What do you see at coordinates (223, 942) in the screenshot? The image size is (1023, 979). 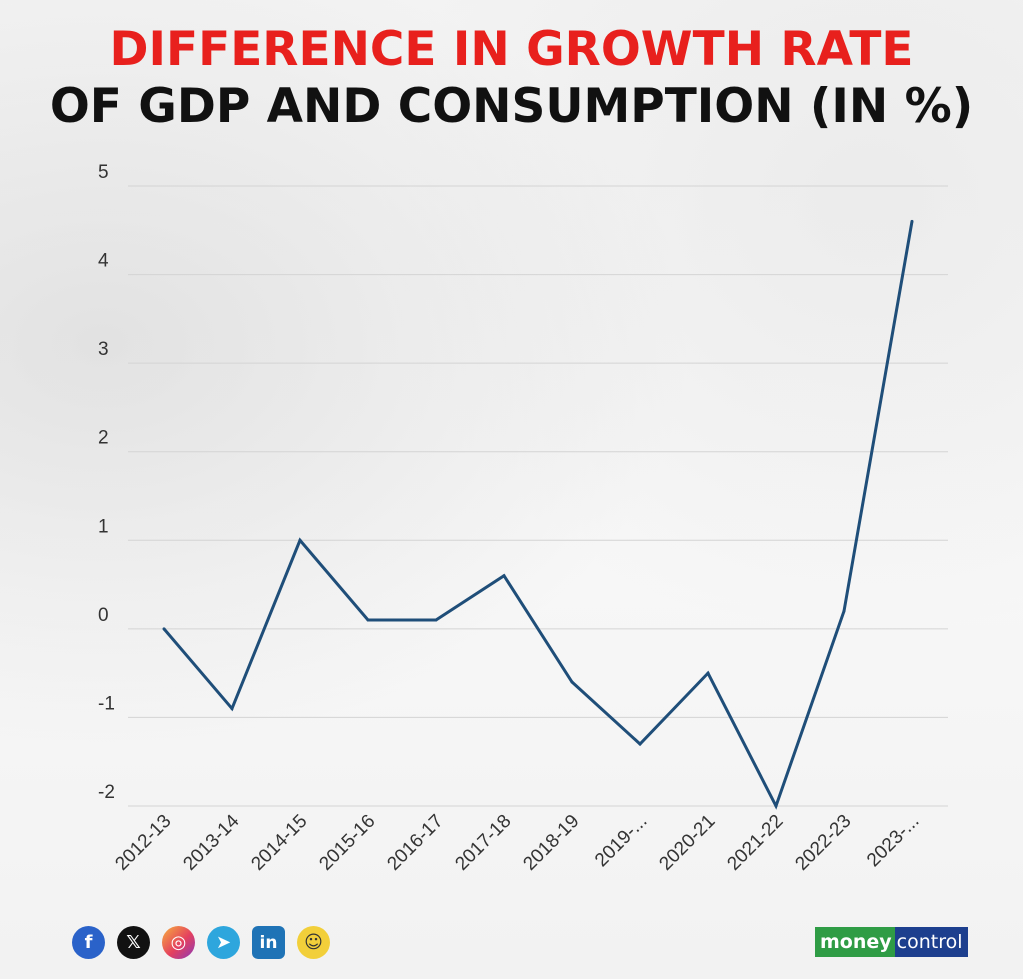 I see `telegram-icon: ➤` at bounding box center [223, 942].